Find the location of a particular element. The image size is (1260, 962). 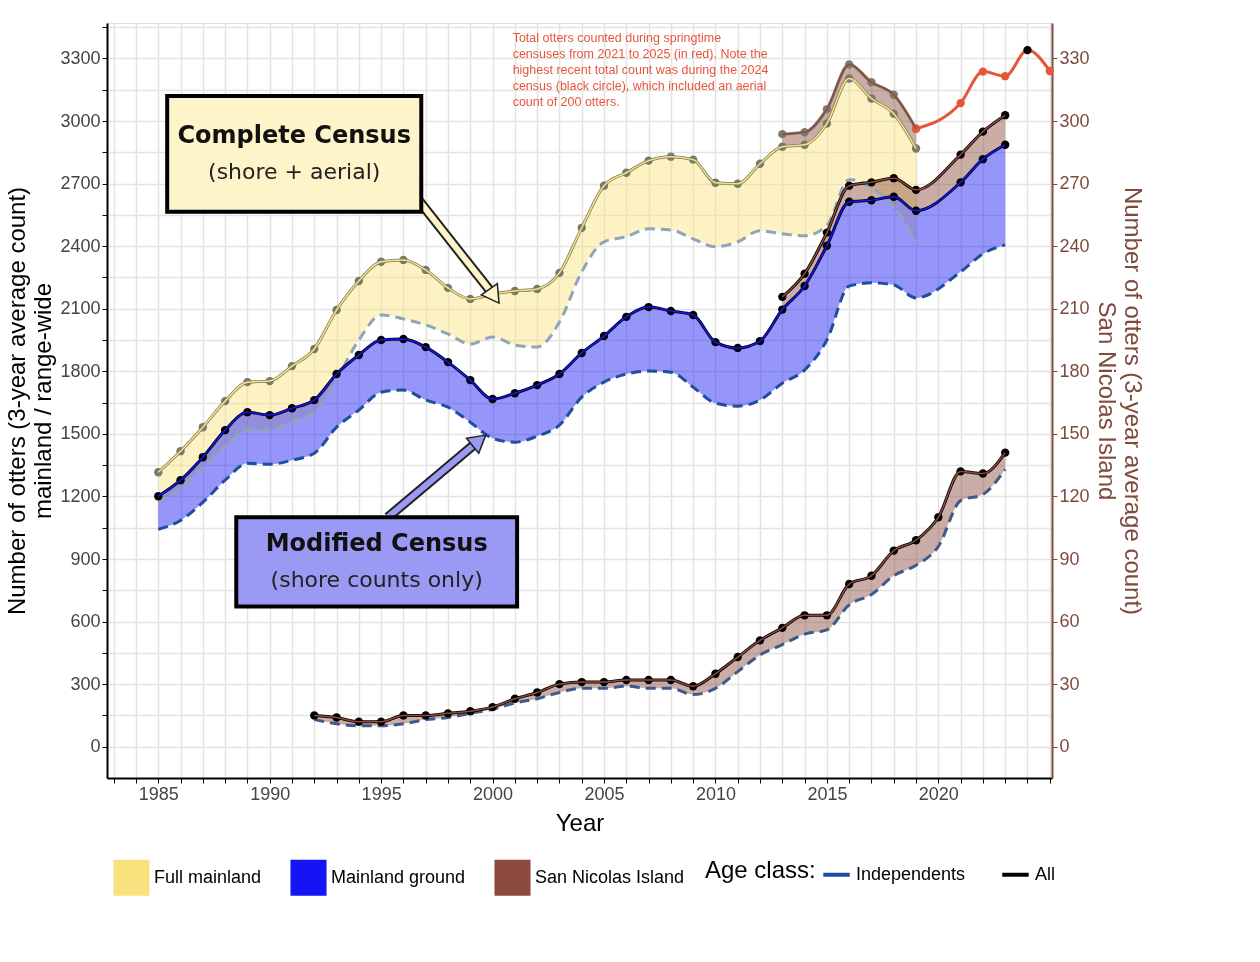

y-tick-label: 3000 is located at coordinates (80, 120).